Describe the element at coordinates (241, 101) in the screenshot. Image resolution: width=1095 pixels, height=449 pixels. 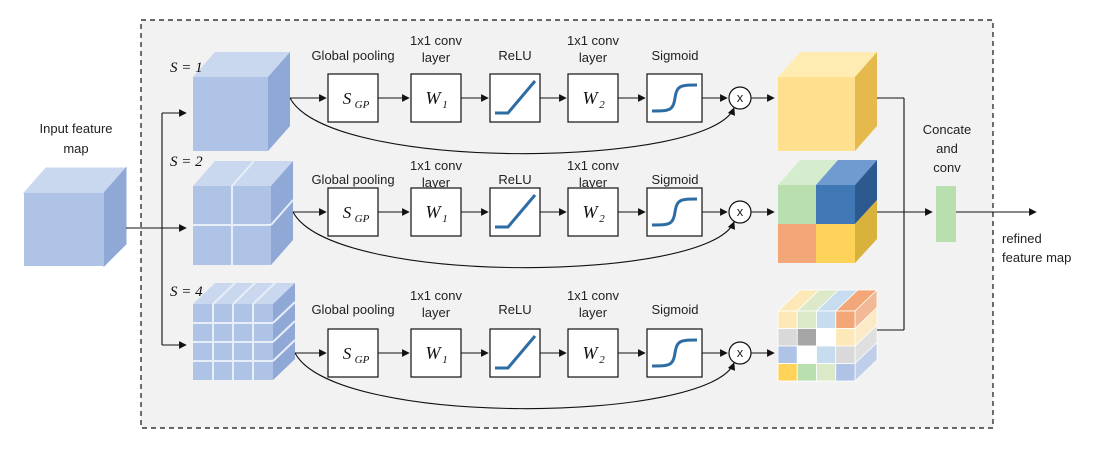
I see `branch1-input-cube` at that location.